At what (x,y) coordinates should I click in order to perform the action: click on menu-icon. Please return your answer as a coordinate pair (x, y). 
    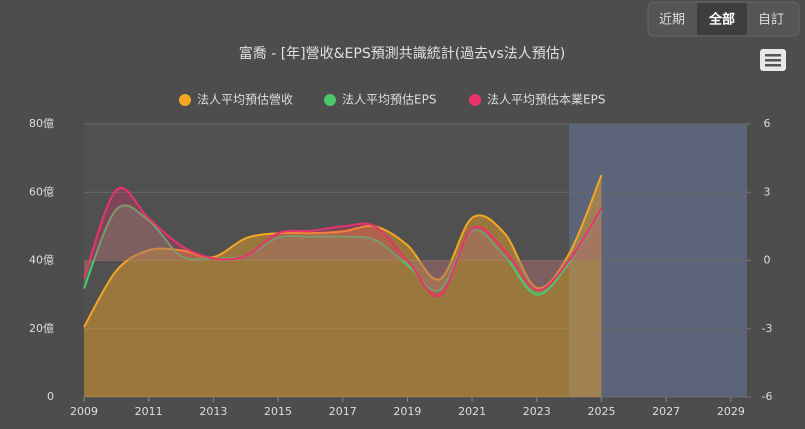
    Looking at the image, I should click on (773, 60).